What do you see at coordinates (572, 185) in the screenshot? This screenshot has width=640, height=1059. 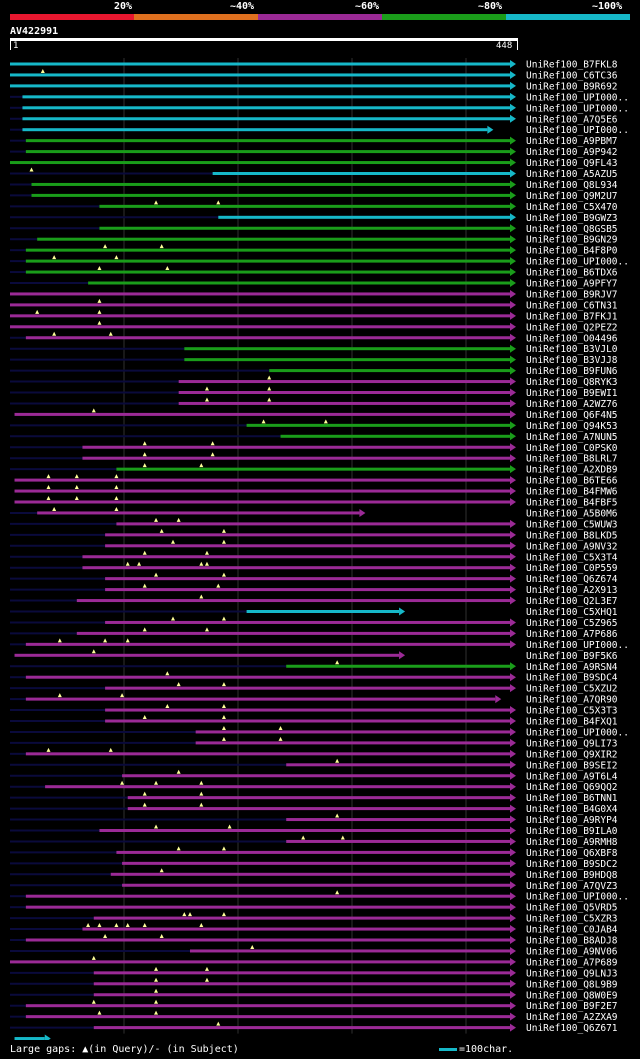 I see `hit-label: UniRef100_Q8L934` at bounding box center [572, 185].